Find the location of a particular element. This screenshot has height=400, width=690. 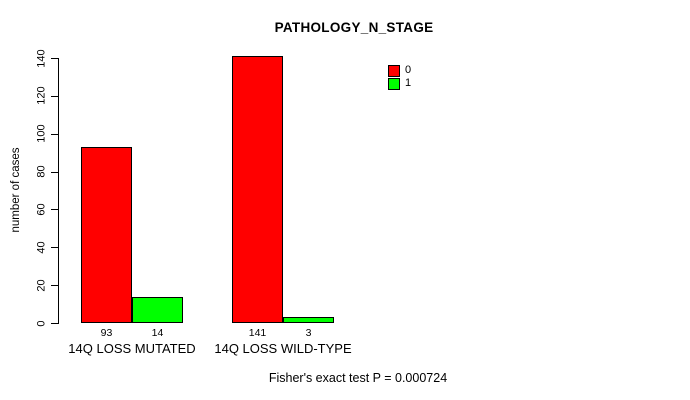

bar-value-label: 14 is located at coordinates (157, 333).